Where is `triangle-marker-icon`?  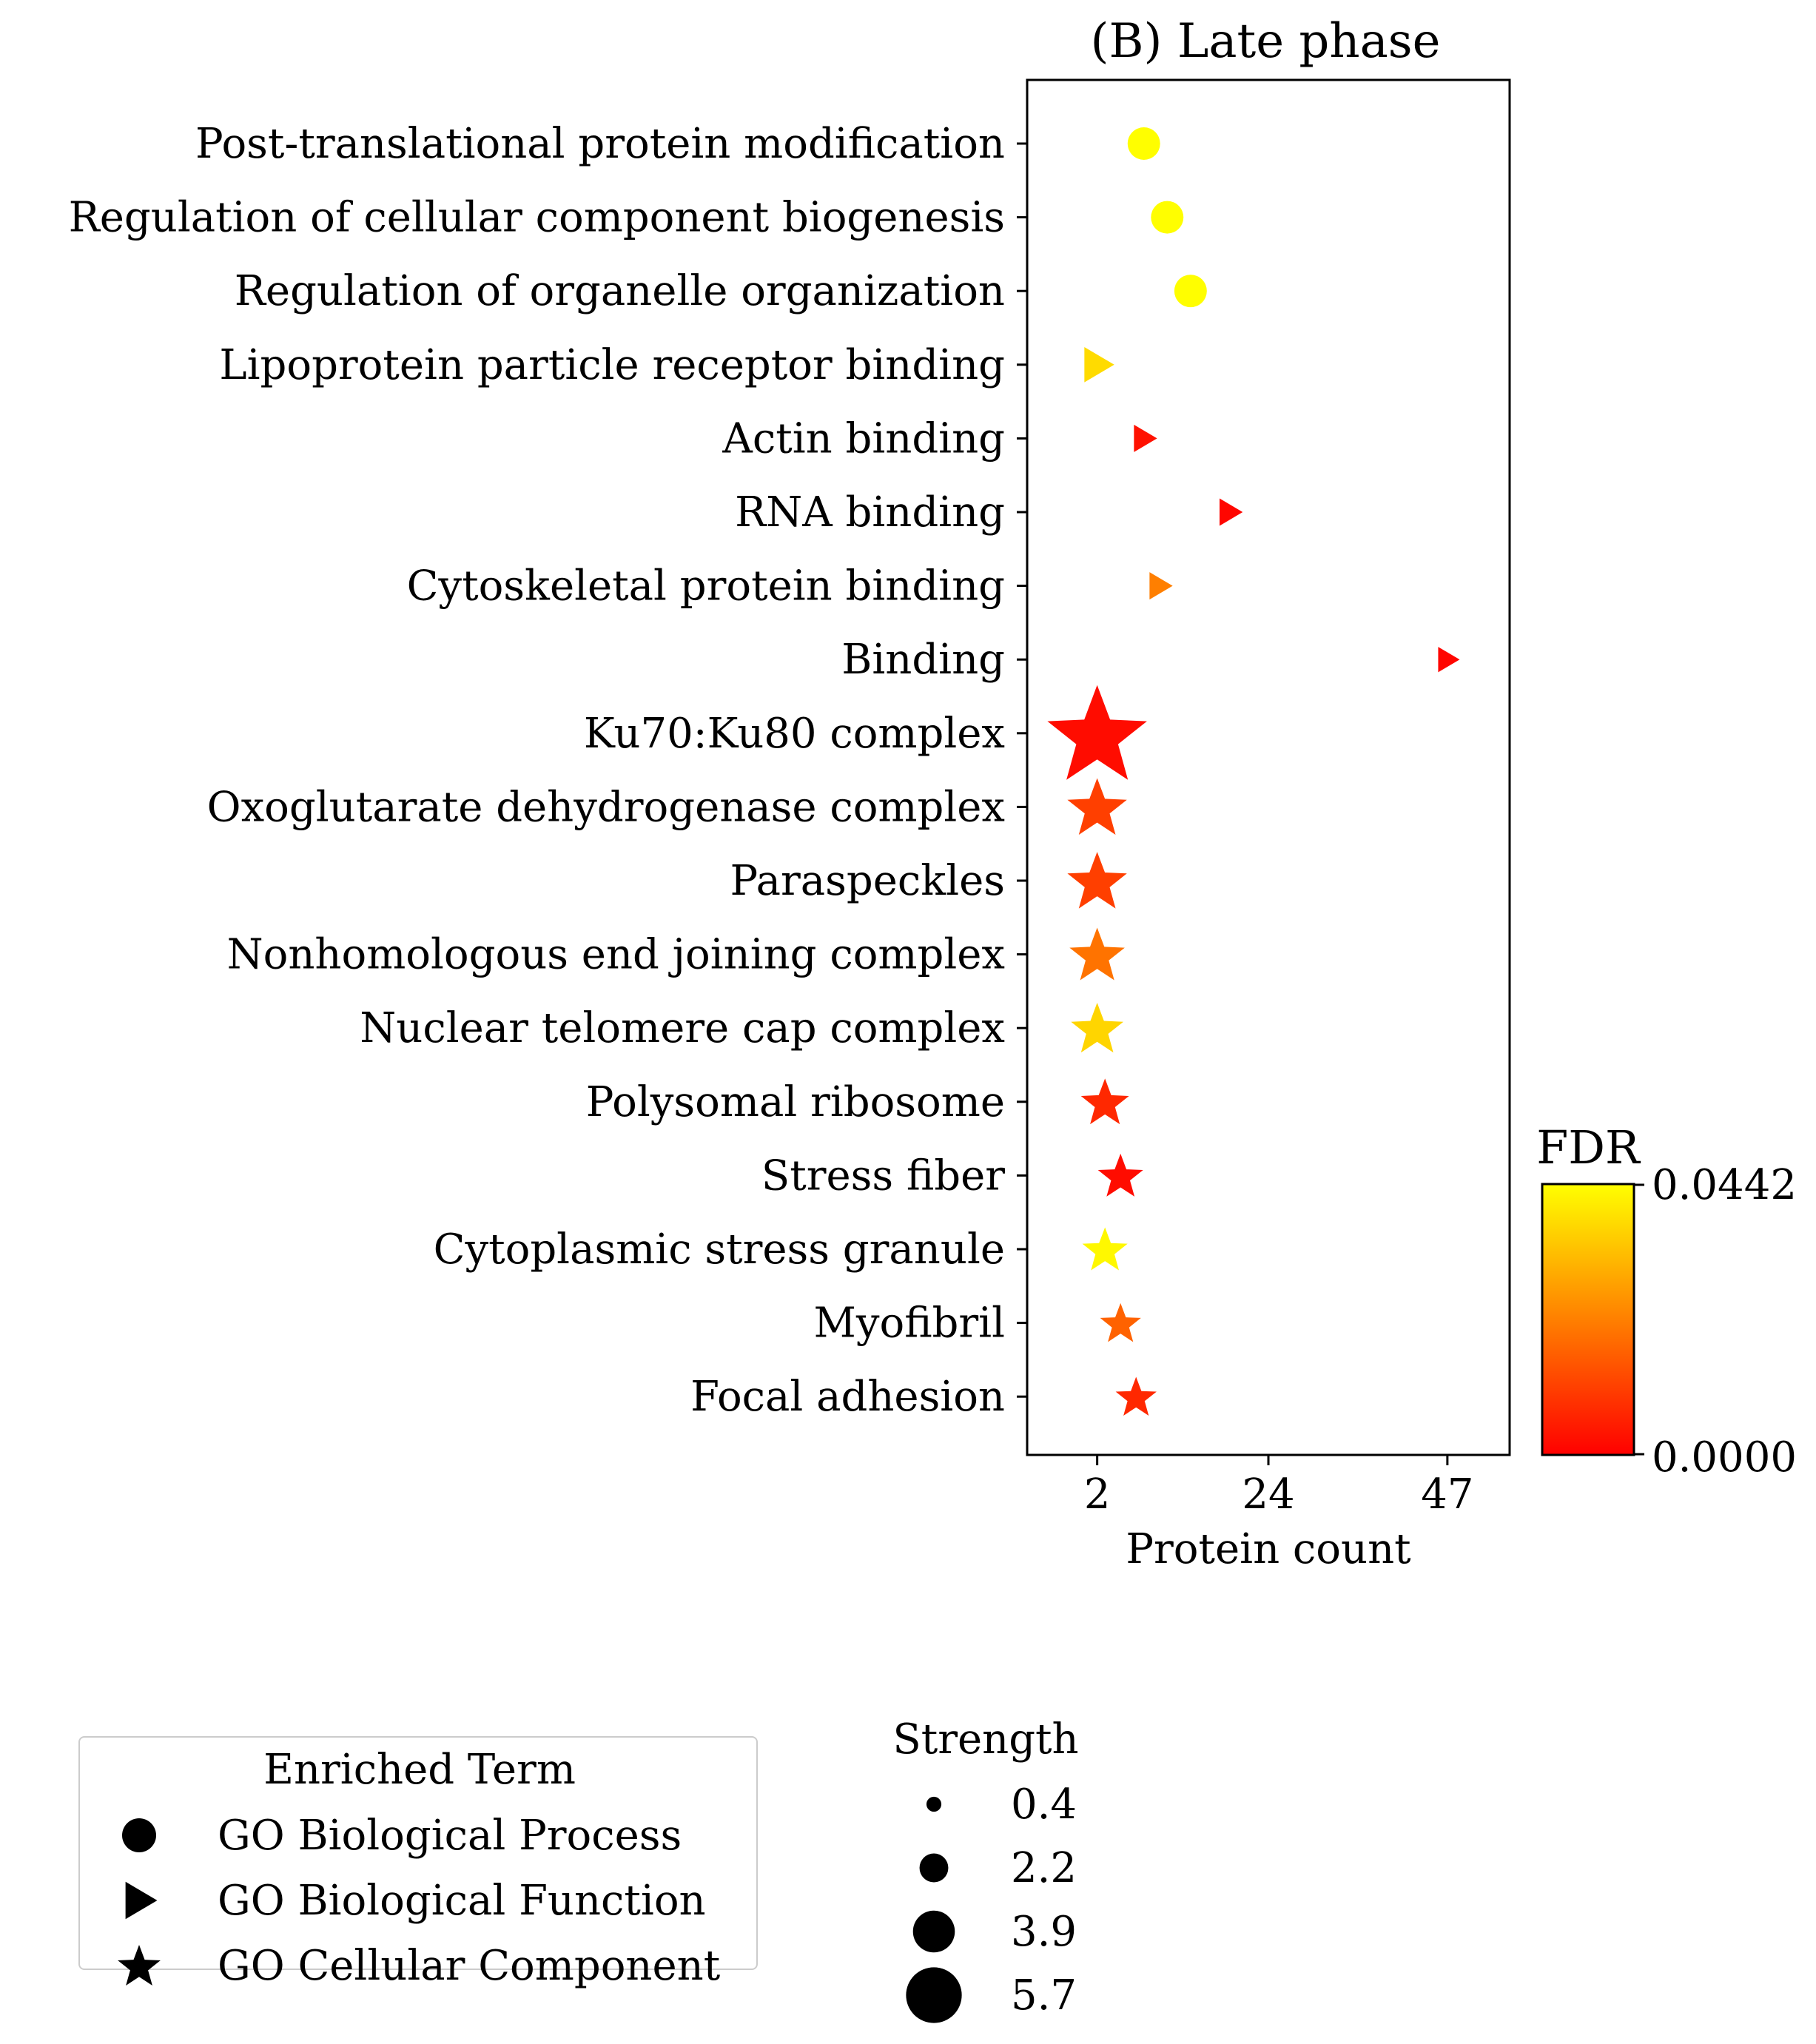
triangle-marker-icon is located at coordinates (141, 1900).